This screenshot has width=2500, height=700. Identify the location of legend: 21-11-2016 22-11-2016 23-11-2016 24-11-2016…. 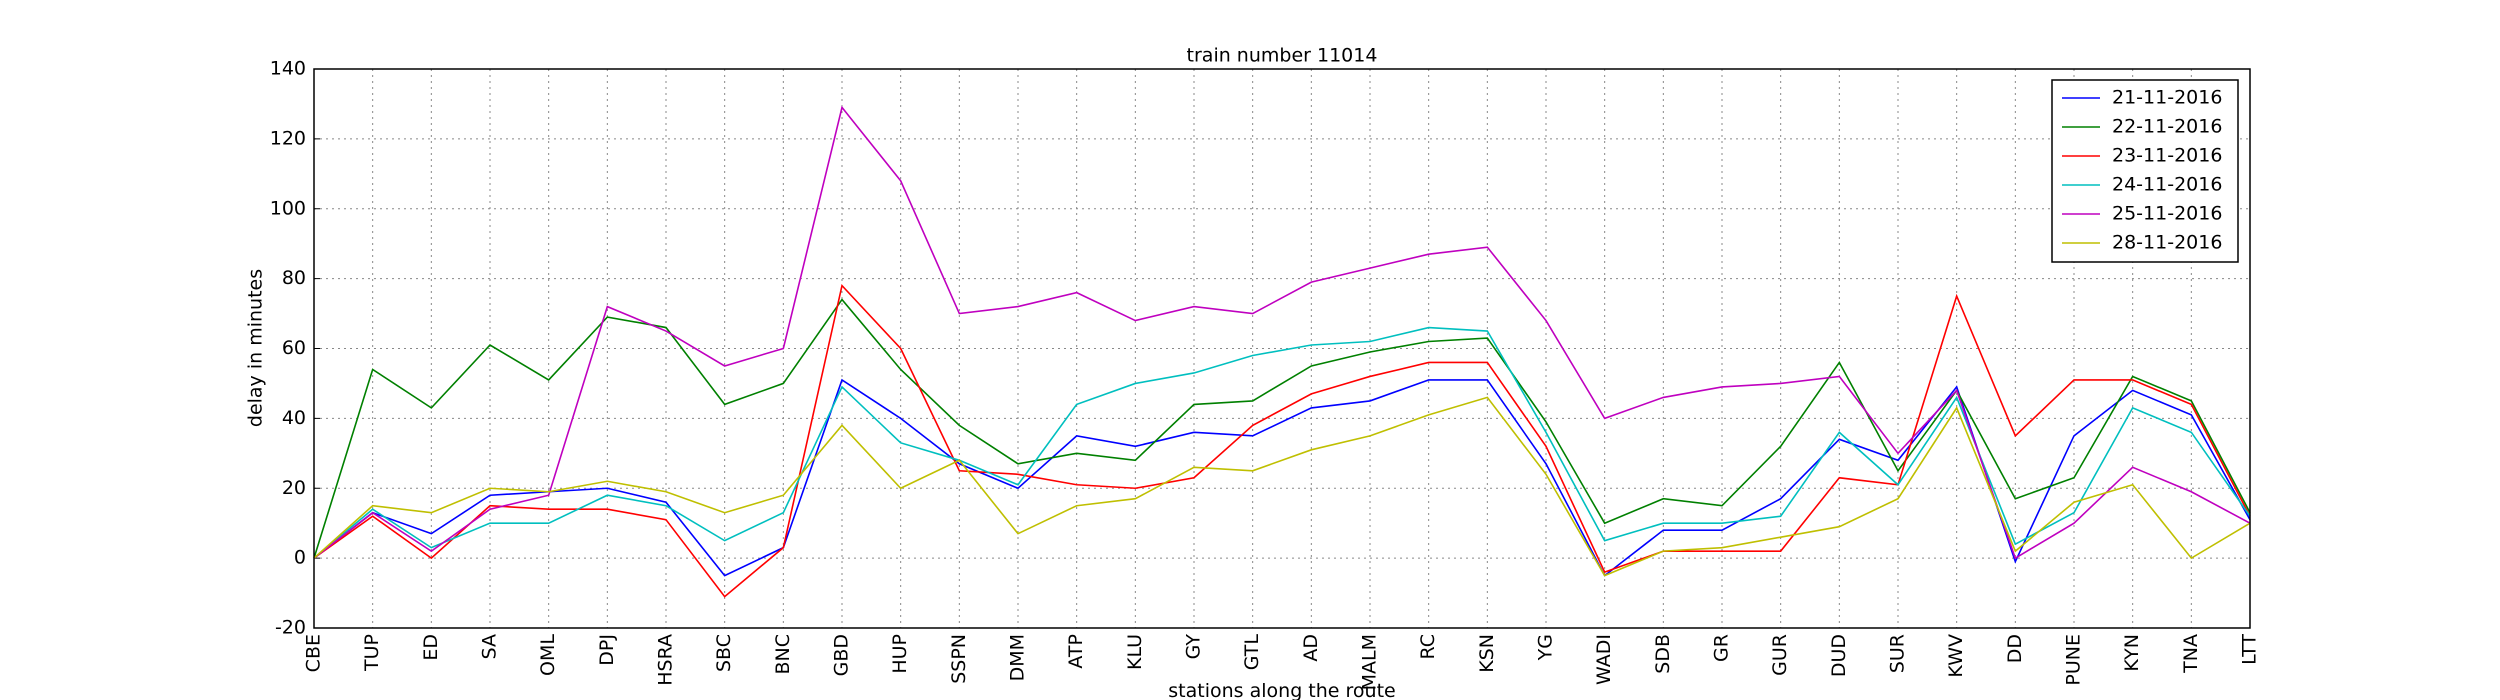
(2145, 171).